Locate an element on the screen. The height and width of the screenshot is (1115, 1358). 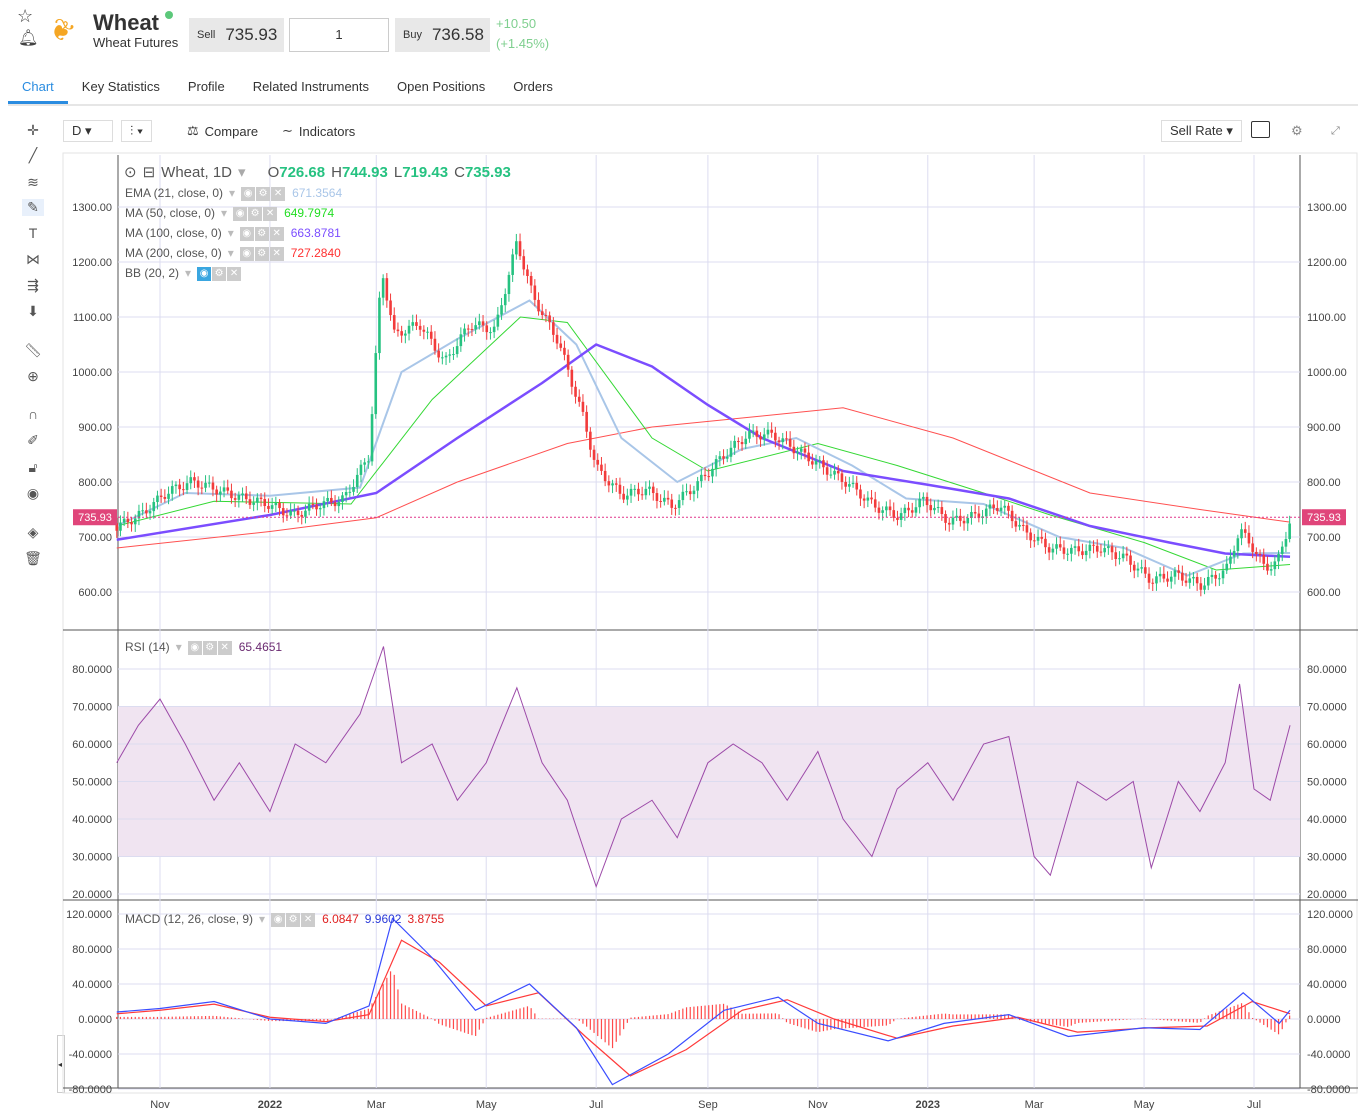
prediction-icon: ⇶ is located at coordinates (33, 285).